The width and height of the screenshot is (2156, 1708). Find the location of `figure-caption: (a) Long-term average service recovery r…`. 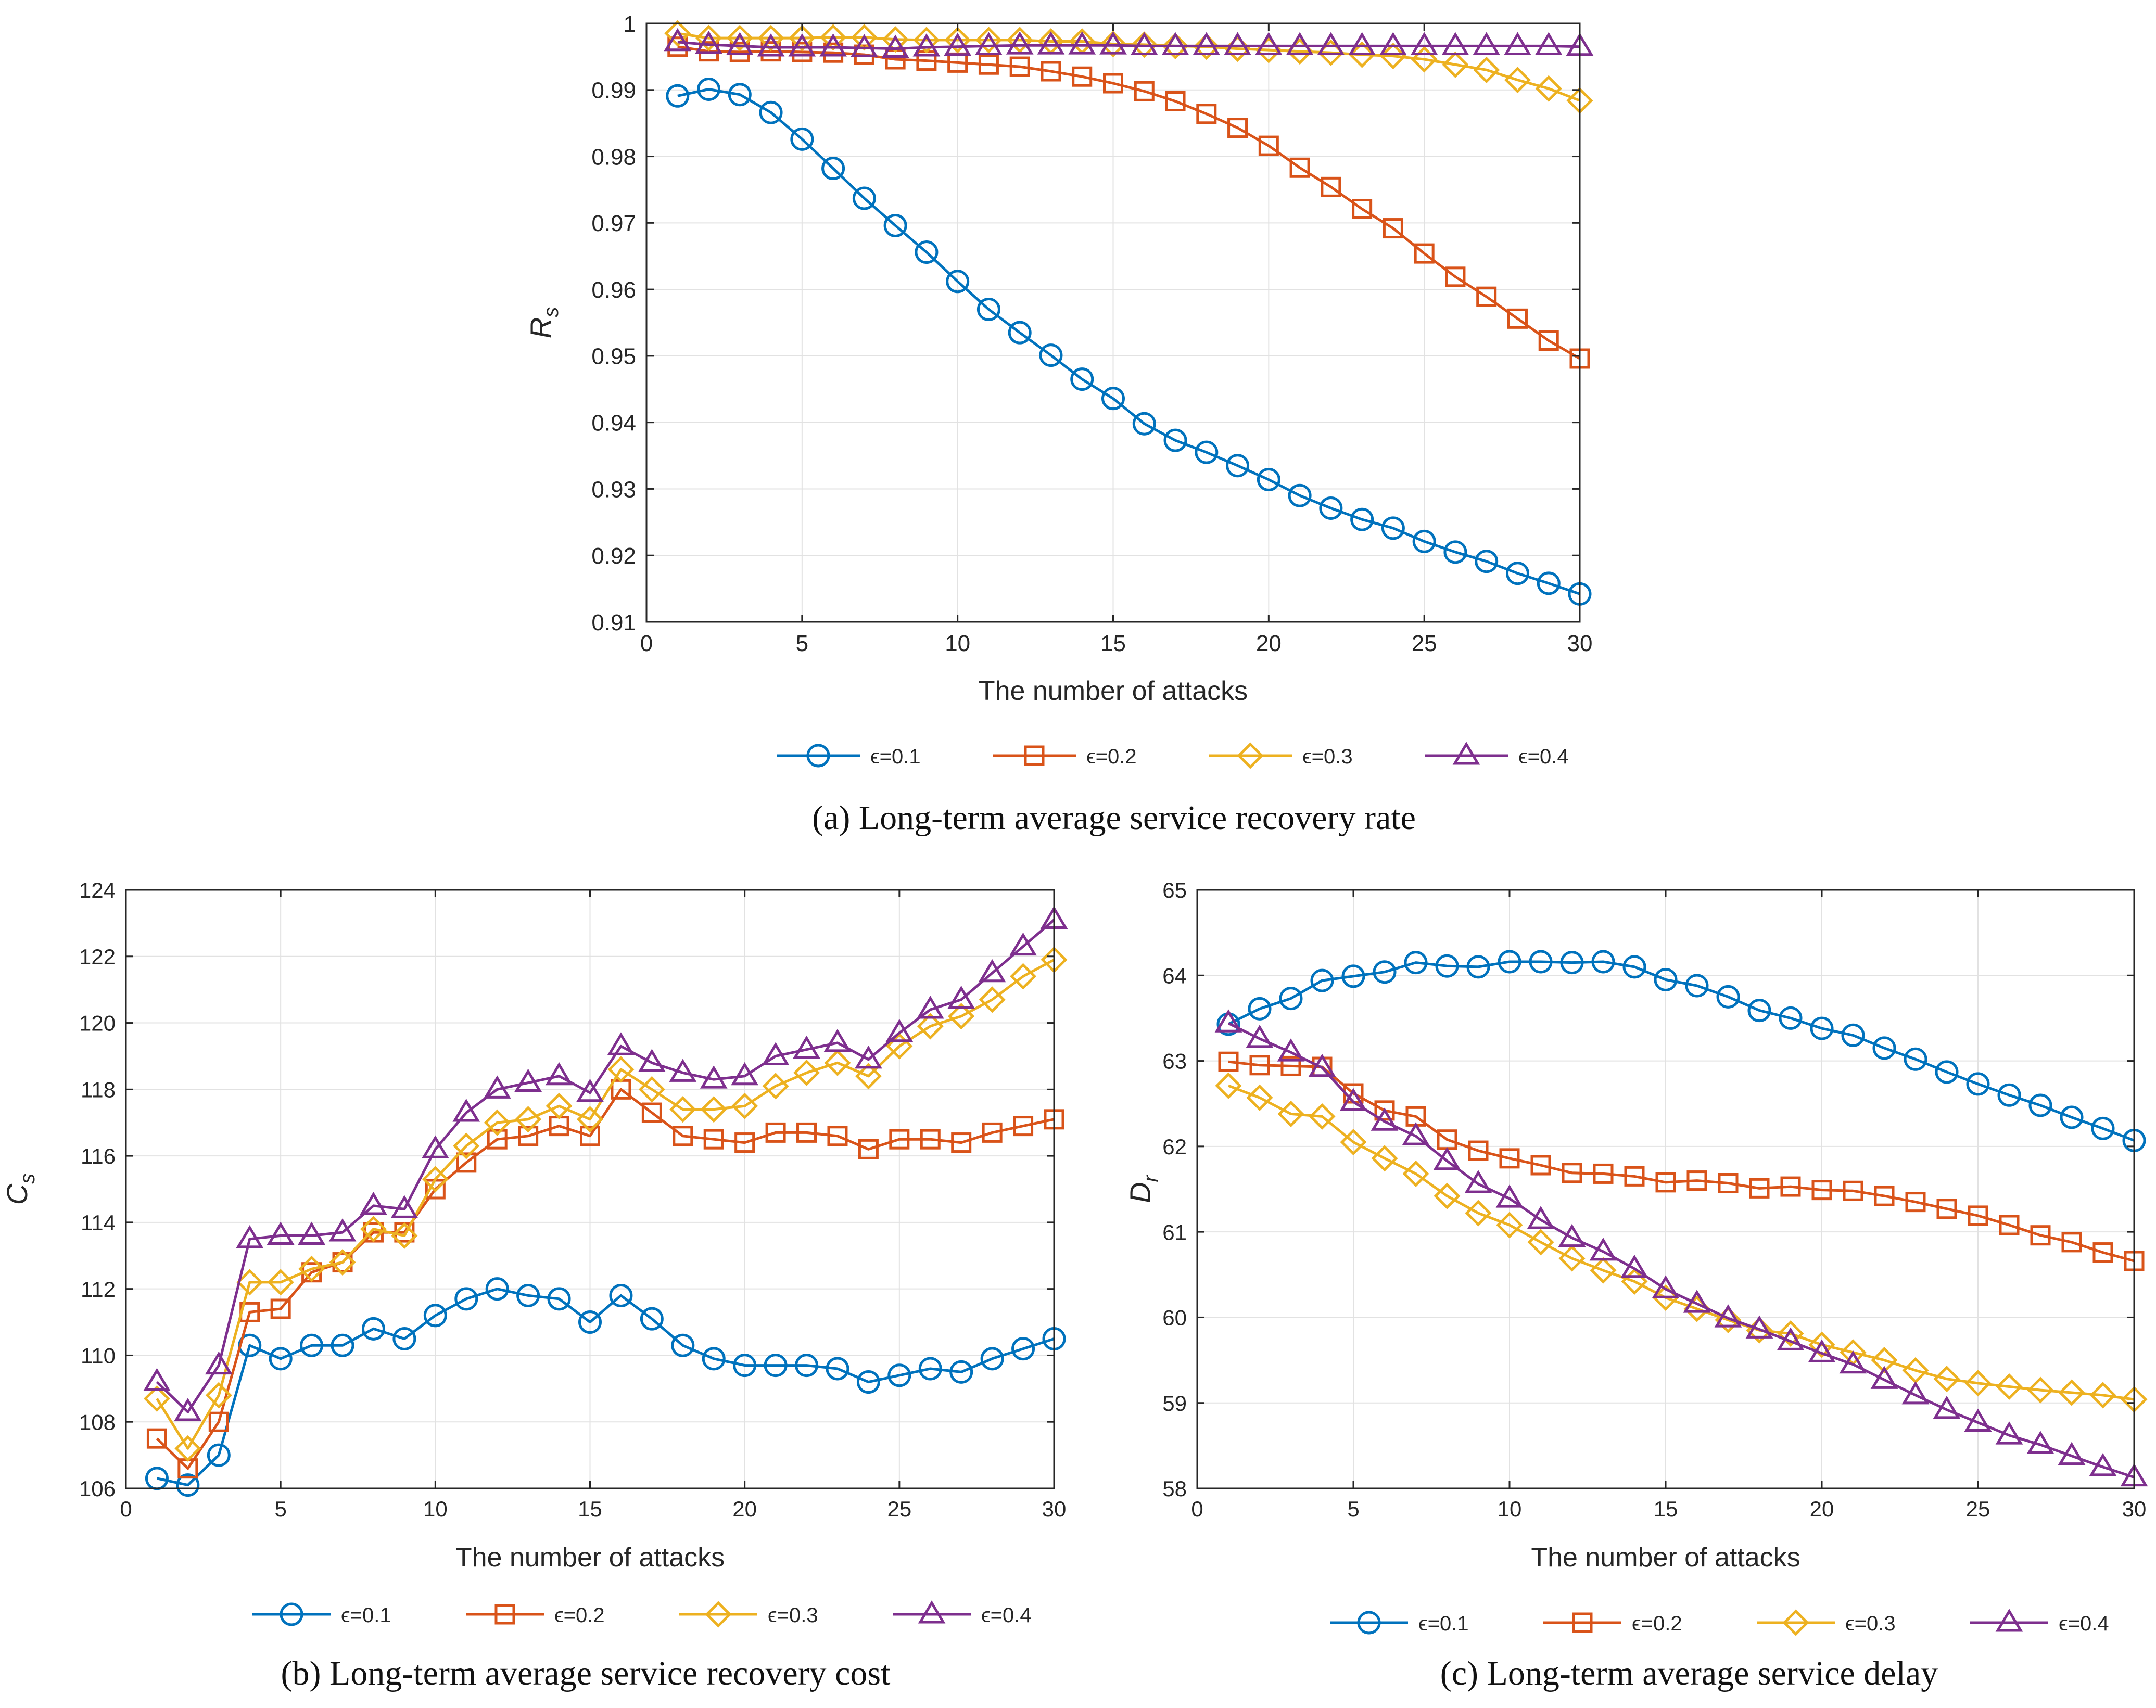

figure-caption: (a) Long-term average service recovery r… is located at coordinates (1114, 818).